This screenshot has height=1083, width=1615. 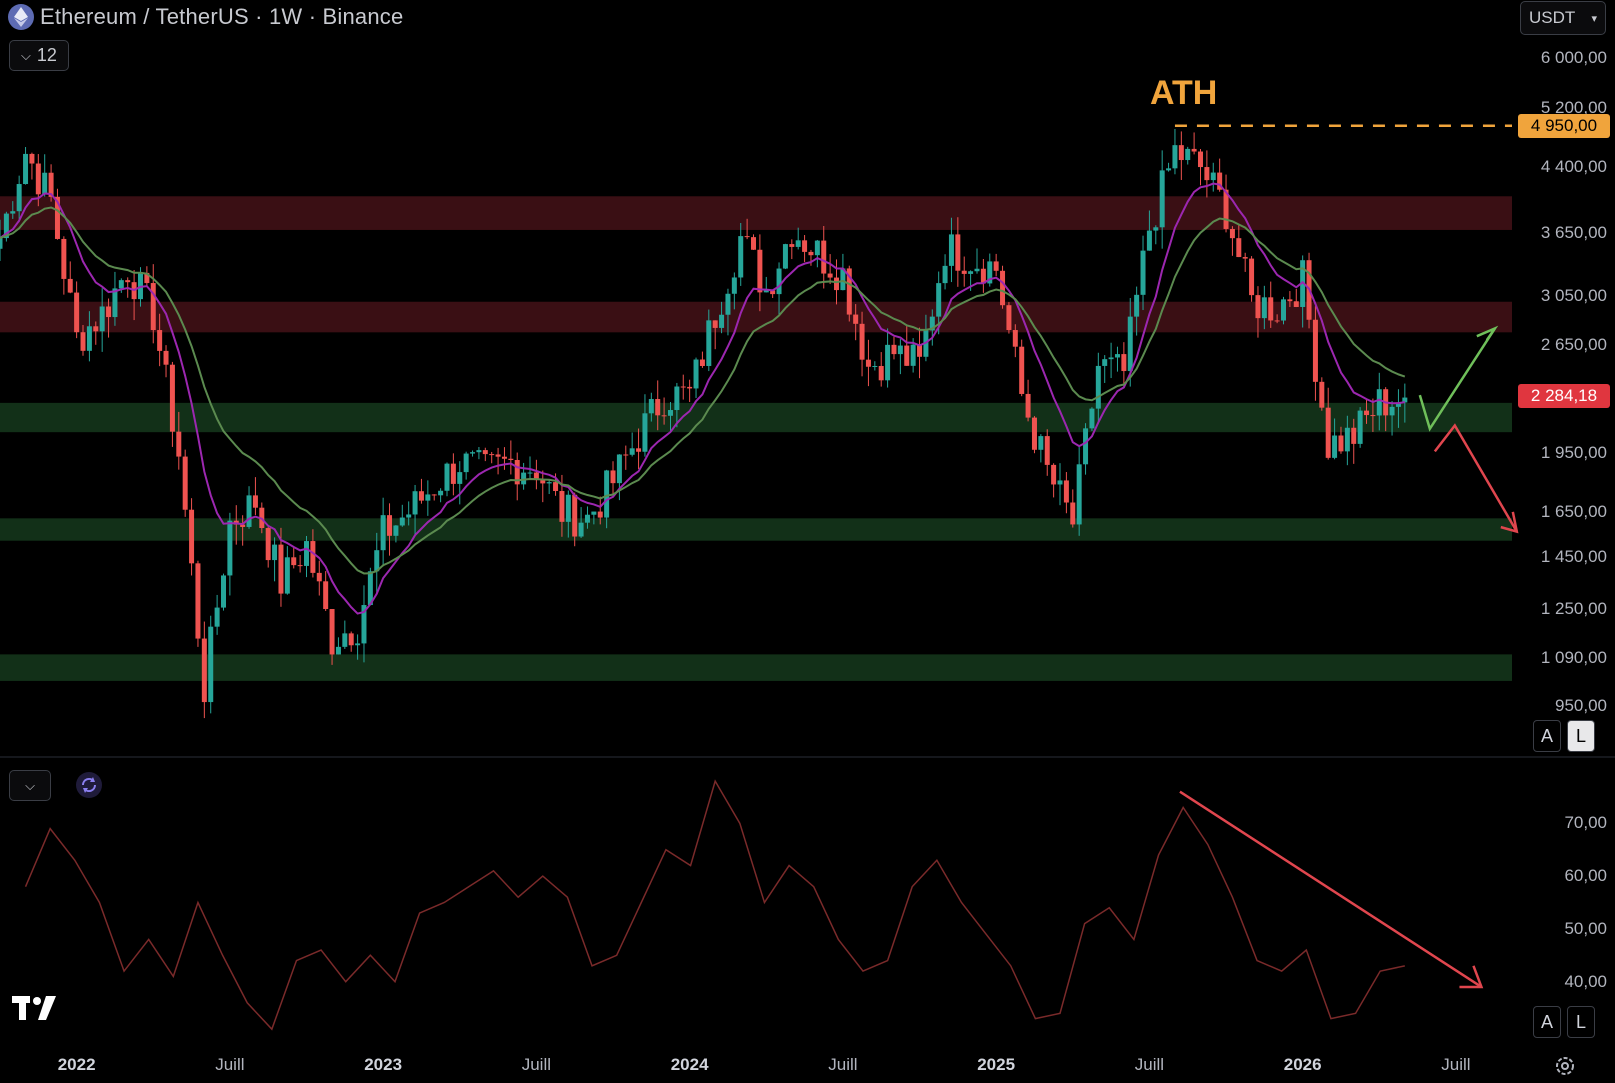 I want to click on price-tick-label: 1 250,00, so click(x=1573, y=609).